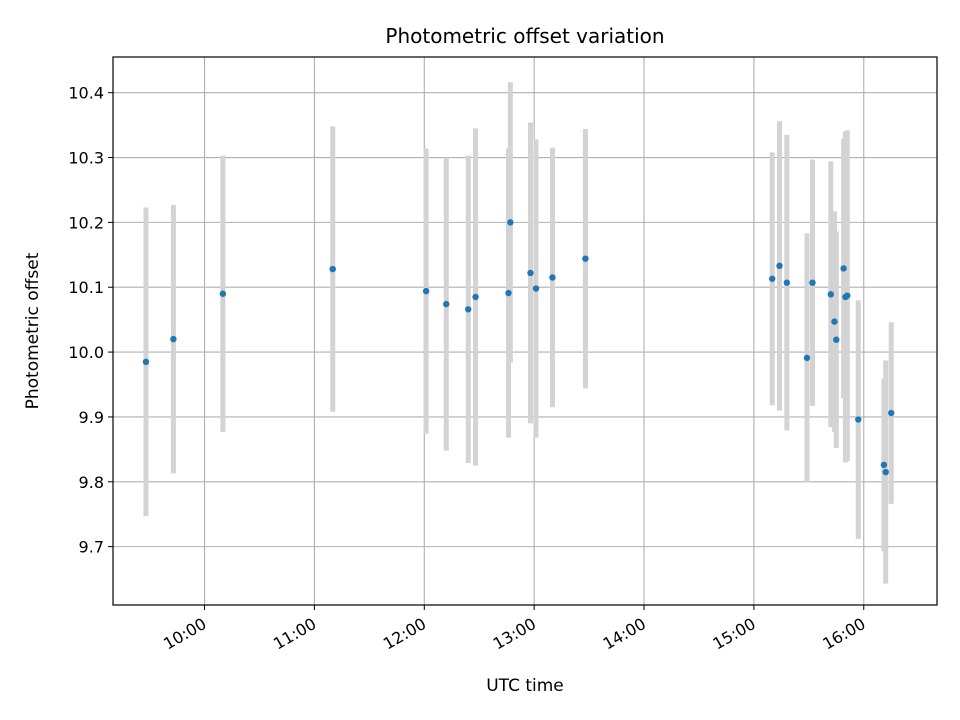 Image resolution: width=960 pixels, height=720 pixels. What do you see at coordinates (86, 158) in the screenshot?
I see `y-tick-label: 10.3` at bounding box center [86, 158].